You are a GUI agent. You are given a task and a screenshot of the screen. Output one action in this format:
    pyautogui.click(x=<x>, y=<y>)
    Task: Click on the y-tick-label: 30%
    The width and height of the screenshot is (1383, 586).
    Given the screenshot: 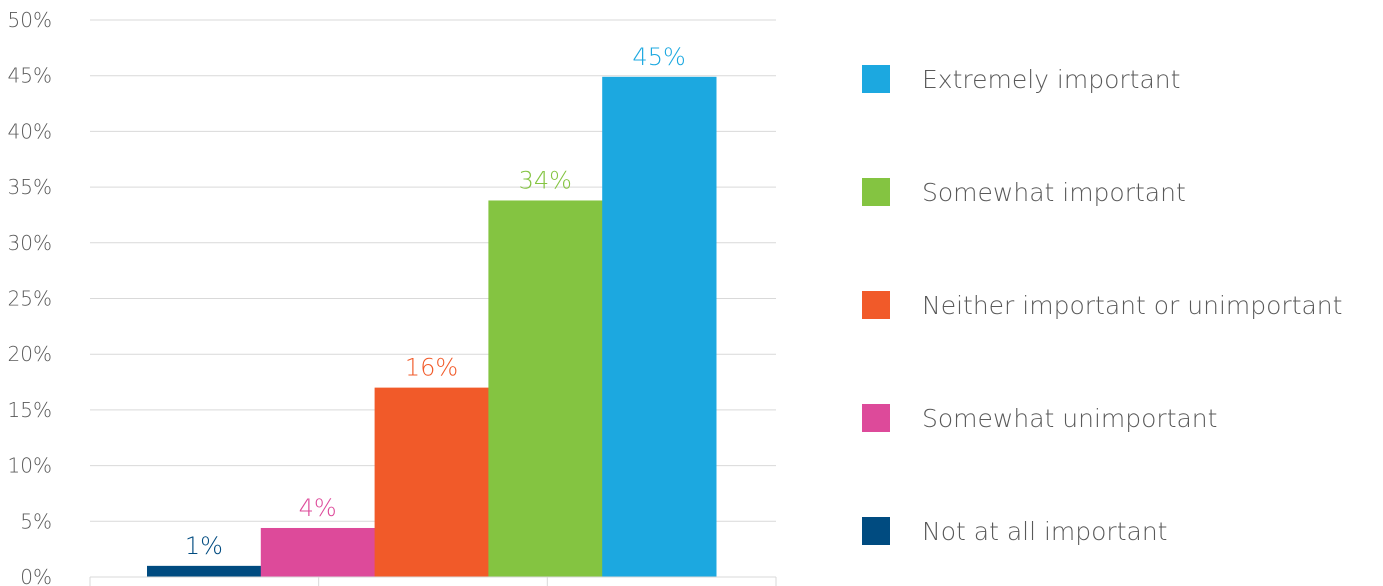 What is the action you would take?
    pyautogui.click(x=30, y=243)
    